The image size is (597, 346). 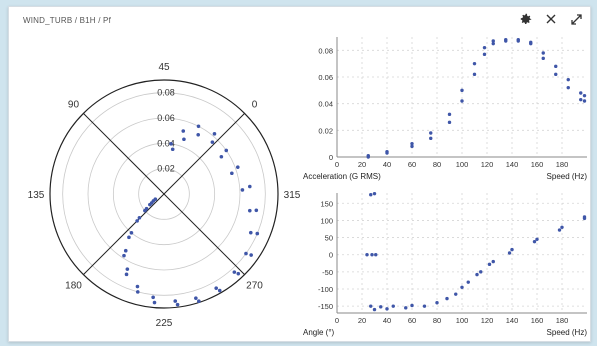 What do you see at coordinates (254, 286) in the screenshot?
I see `polar-angle-label: 270` at bounding box center [254, 286].